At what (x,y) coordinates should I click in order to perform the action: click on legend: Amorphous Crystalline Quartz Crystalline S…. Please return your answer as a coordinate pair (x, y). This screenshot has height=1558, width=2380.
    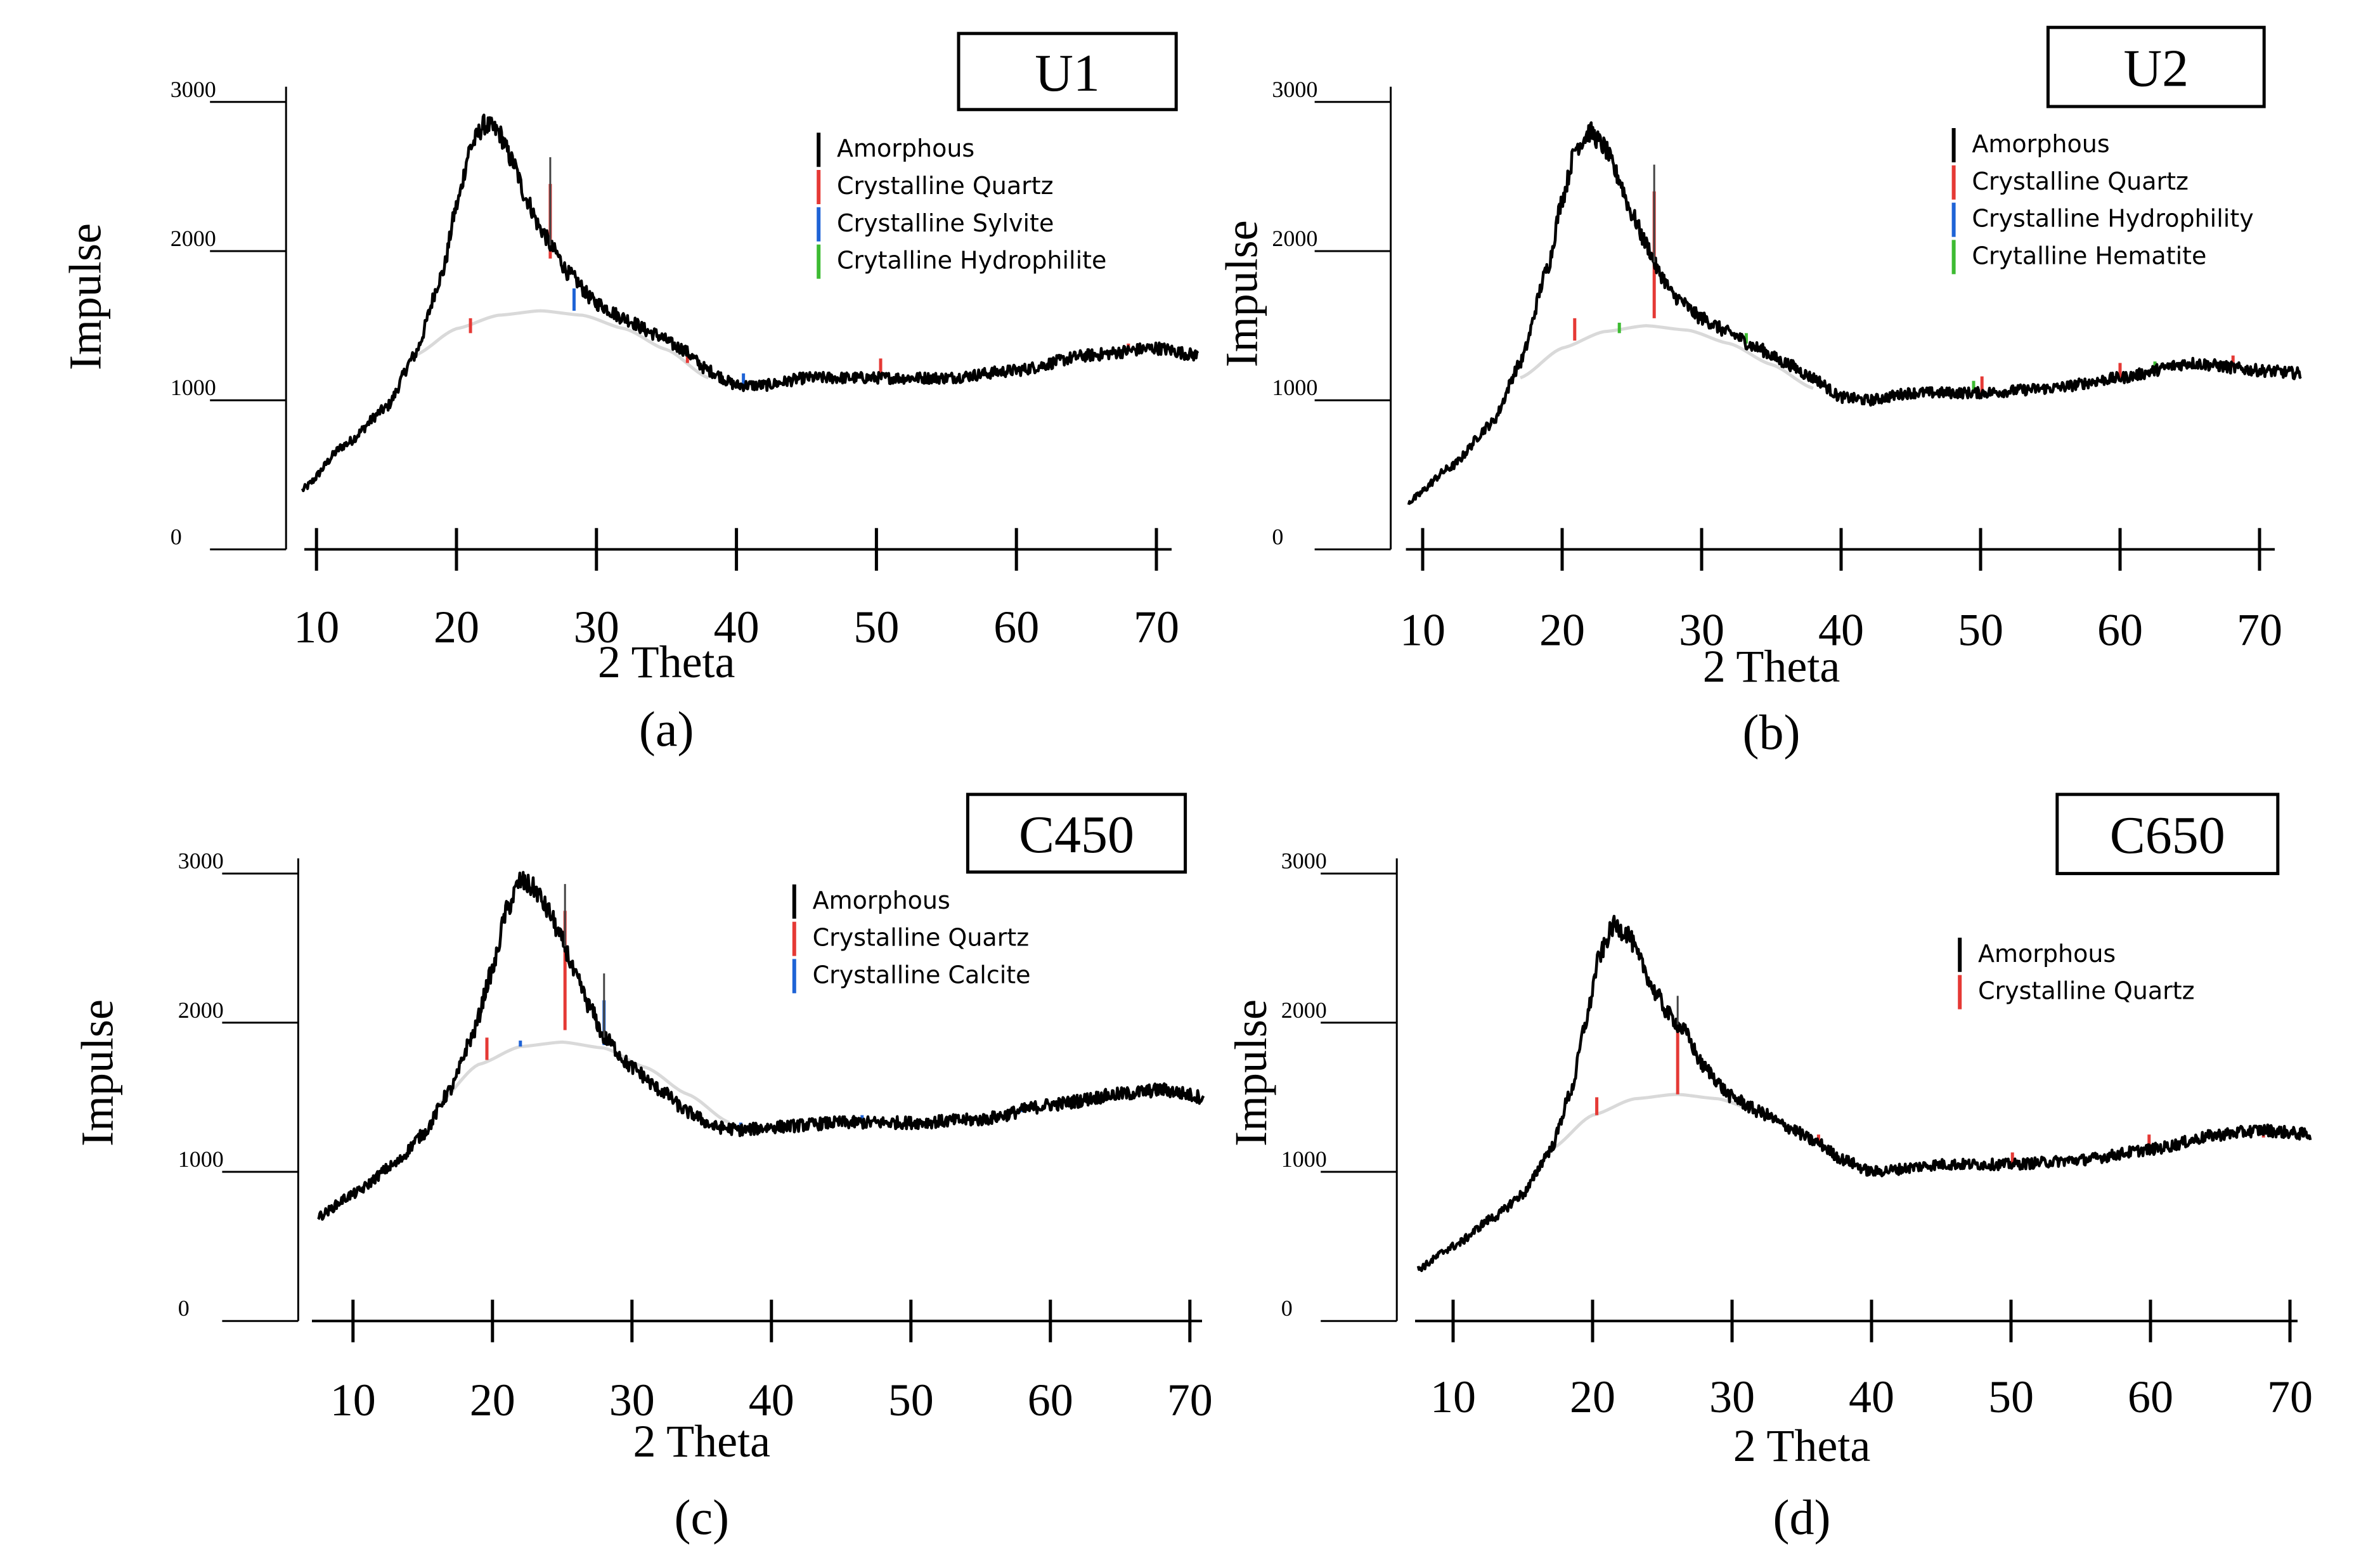
    Looking at the image, I should click on (961, 206).